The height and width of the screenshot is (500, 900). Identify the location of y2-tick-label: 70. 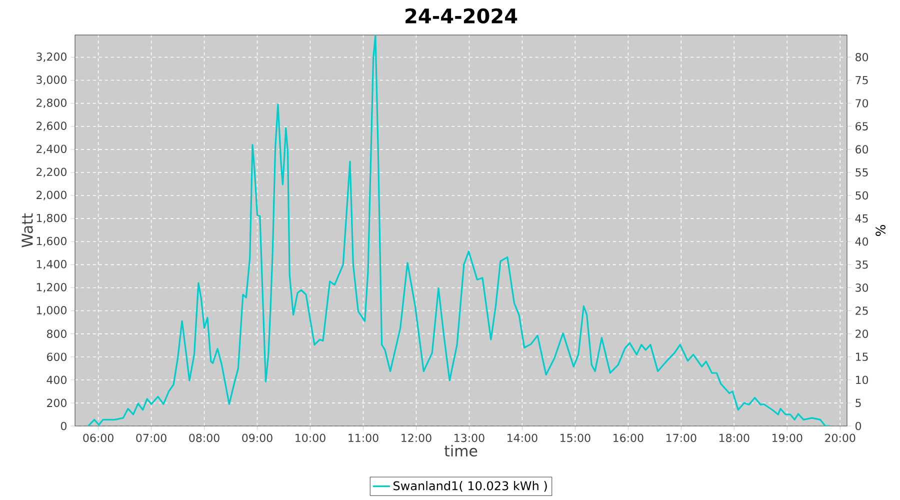
(862, 103).